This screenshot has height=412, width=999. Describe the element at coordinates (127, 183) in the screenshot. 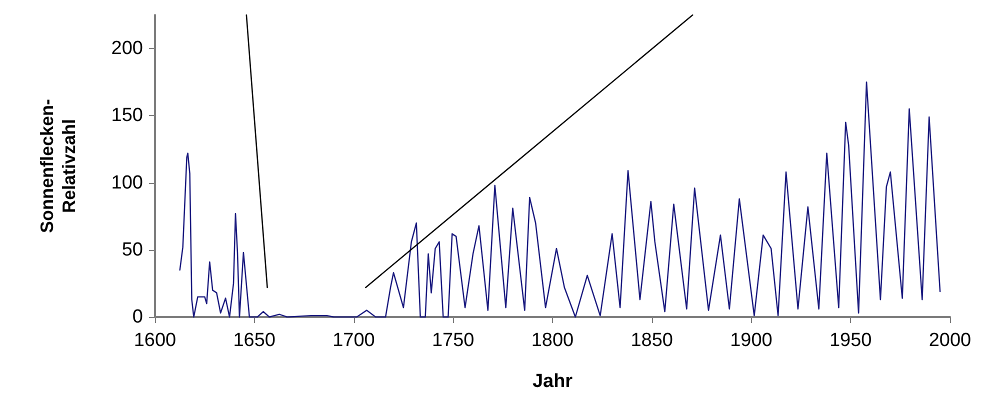

I see `y-tick-label: 100` at that location.